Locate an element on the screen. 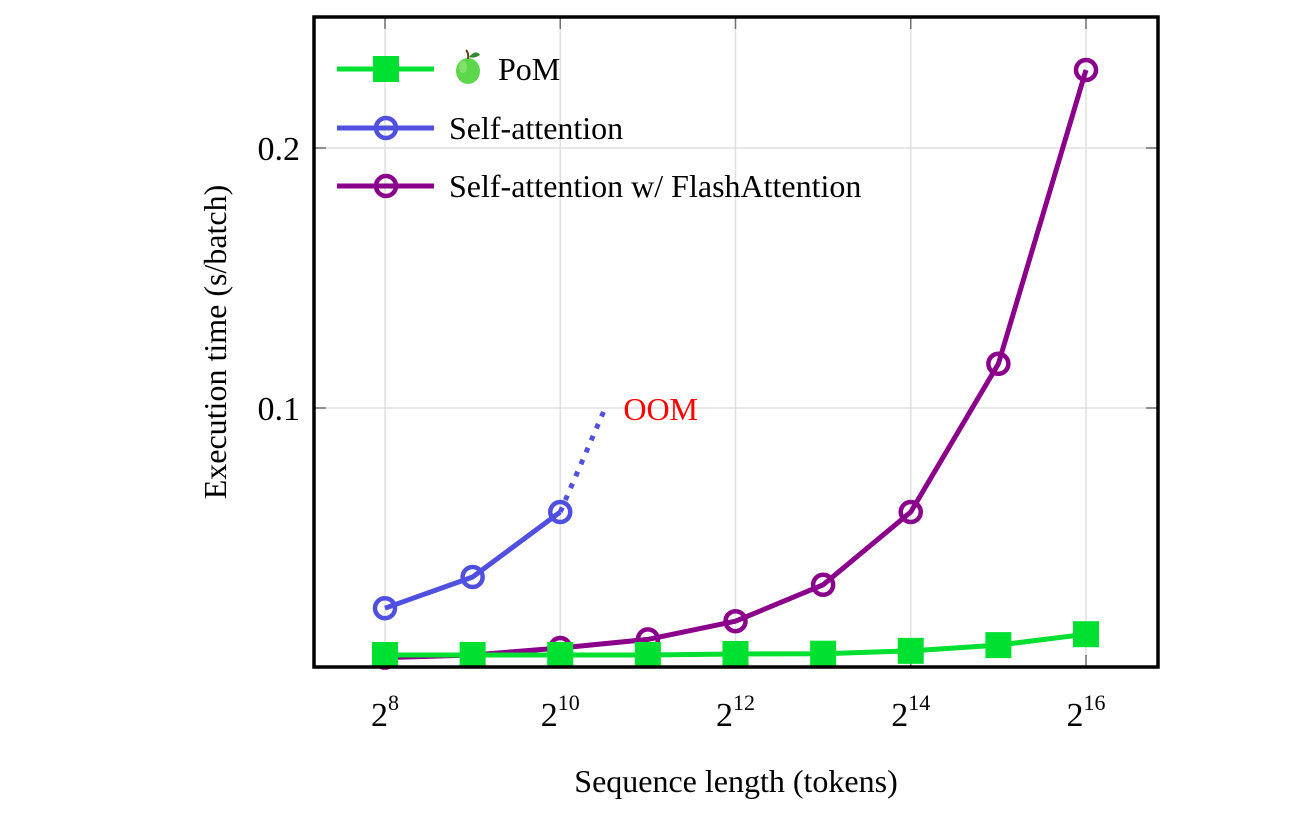  legend-item-pom: PoM is located at coordinates (448, 68).